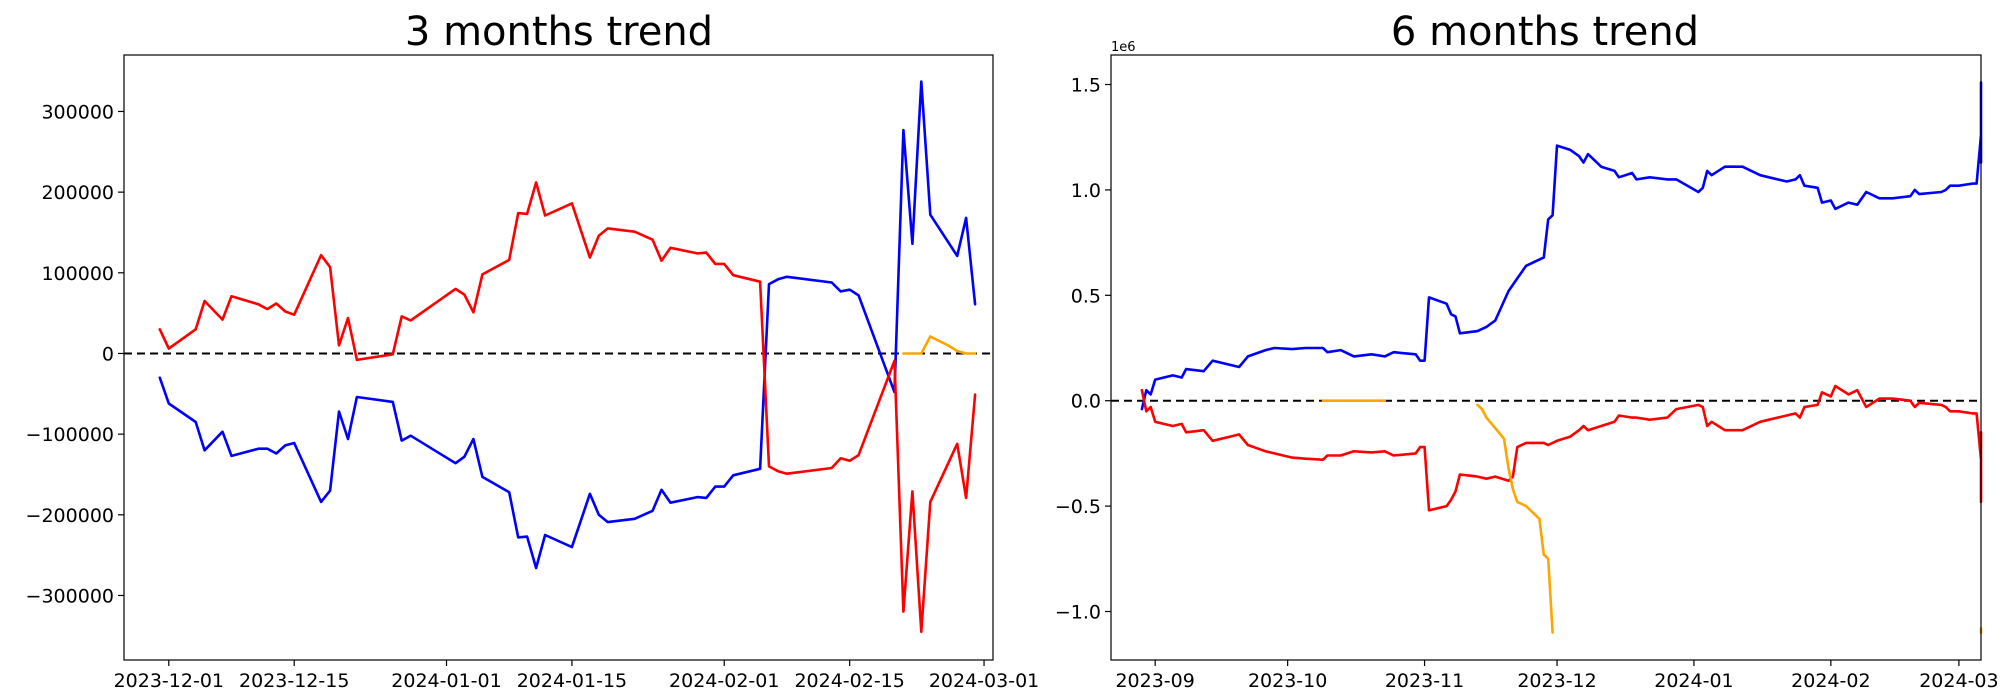 This screenshot has height=700, width=2000. I want to click on x-tick-label: 2024-03-01, so click(984, 681).